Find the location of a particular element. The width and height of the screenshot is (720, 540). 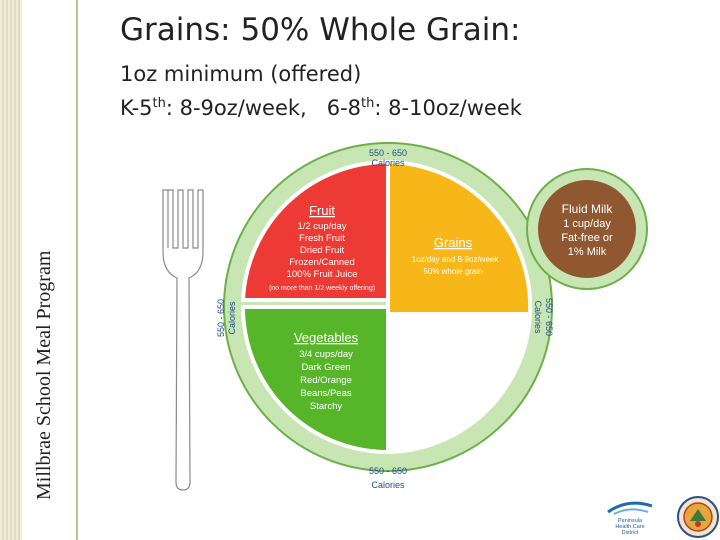

fruit-line: Frozen/Canned is located at coordinates (321, 262).